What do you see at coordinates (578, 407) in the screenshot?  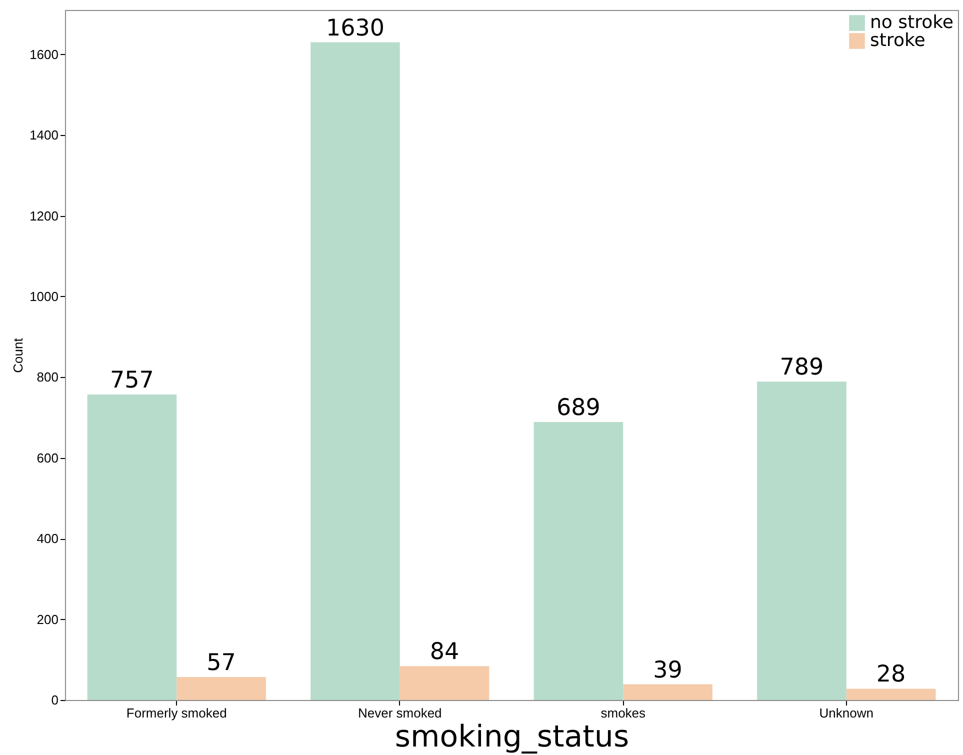 I see `data-label: 689` at bounding box center [578, 407].